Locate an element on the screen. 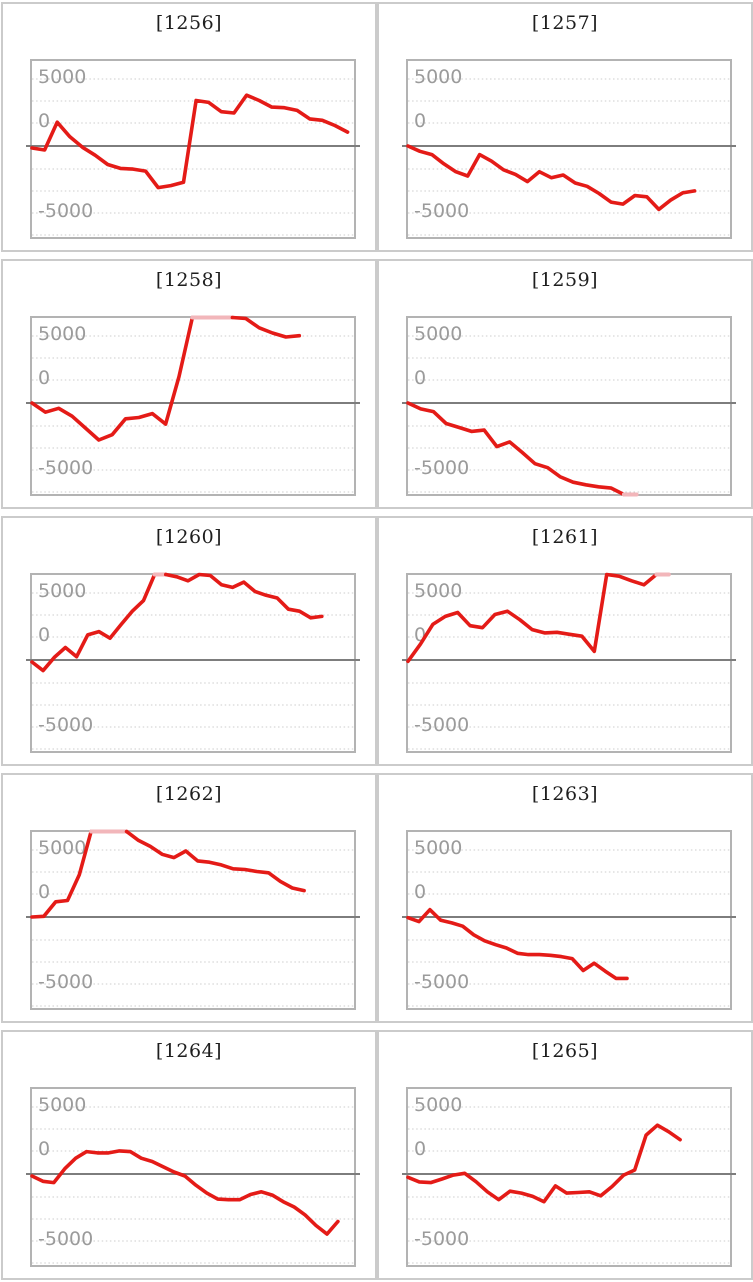  chart-panel: [1259] 5000 0 -5000 is located at coordinates (565, 384).